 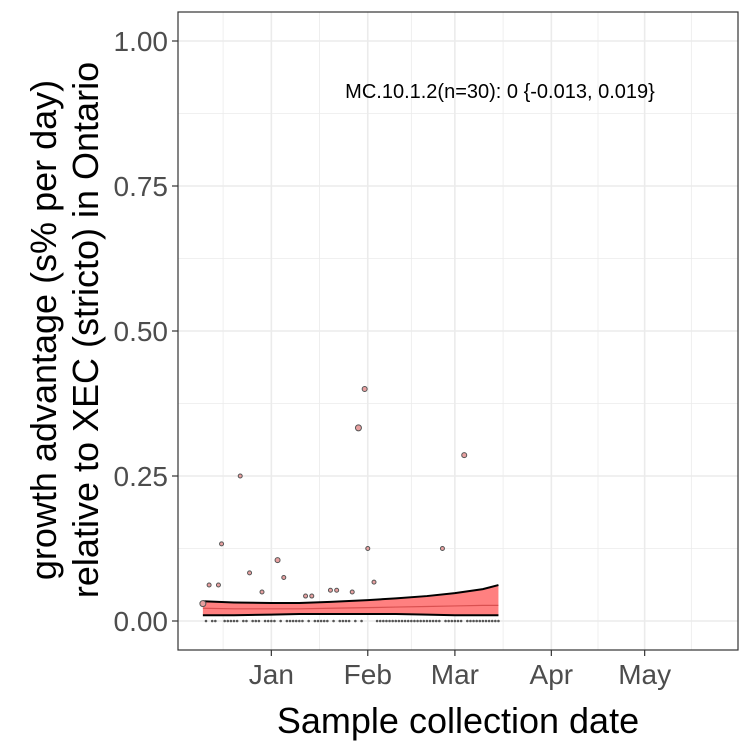 What do you see at coordinates (141, 331) in the screenshot?
I see `y-tick-label: 0.50` at bounding box center [141, 331].